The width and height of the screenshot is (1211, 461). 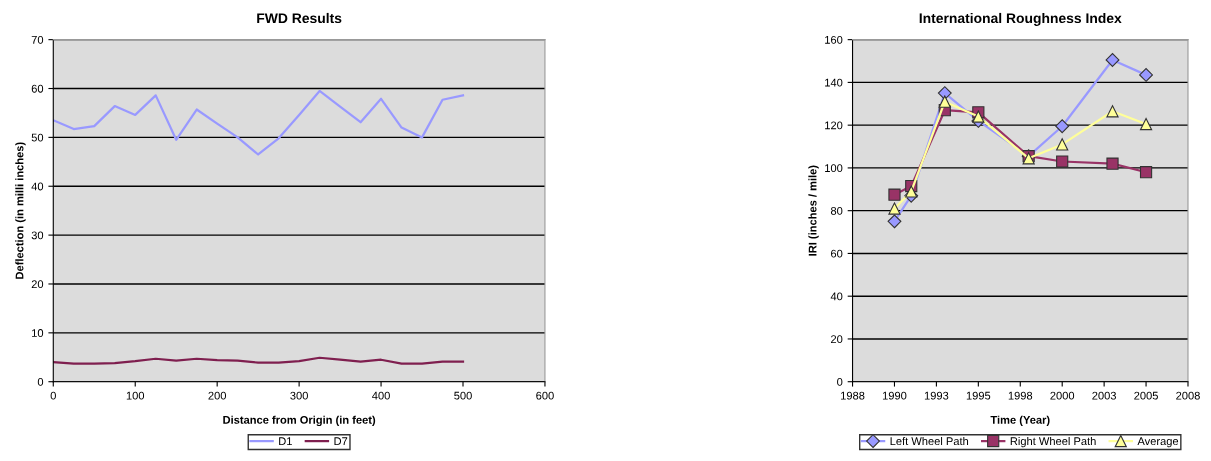 I want to click on y-tick-label: 10, so click(x=38, y=333).